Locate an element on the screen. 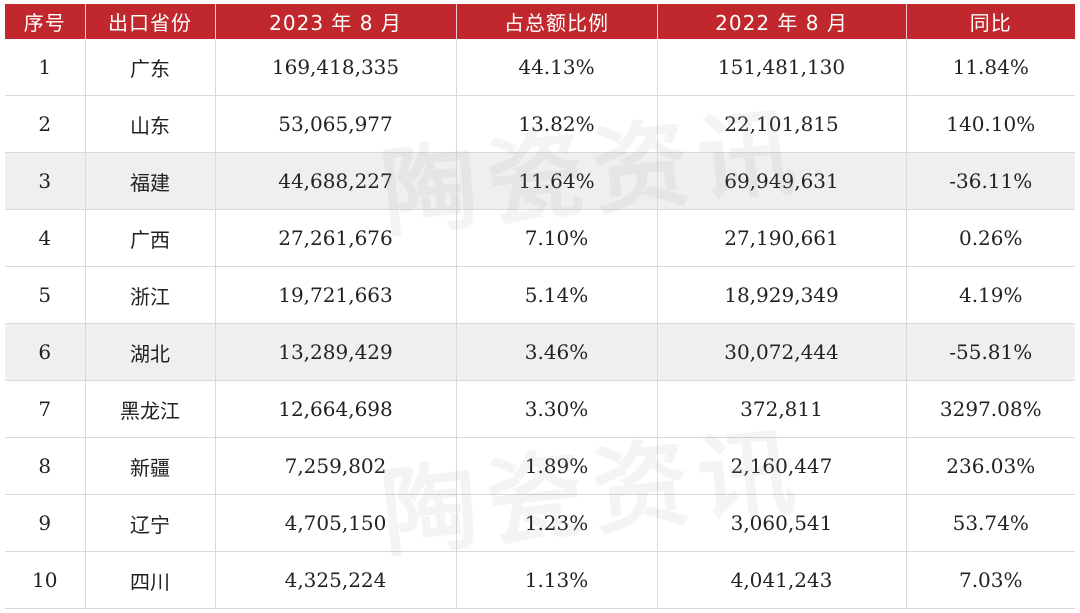 The height and width of the screenshot is (613, 1080). header-2023-aug: 2023 年 8 月 is located at coordinates (336, 21).